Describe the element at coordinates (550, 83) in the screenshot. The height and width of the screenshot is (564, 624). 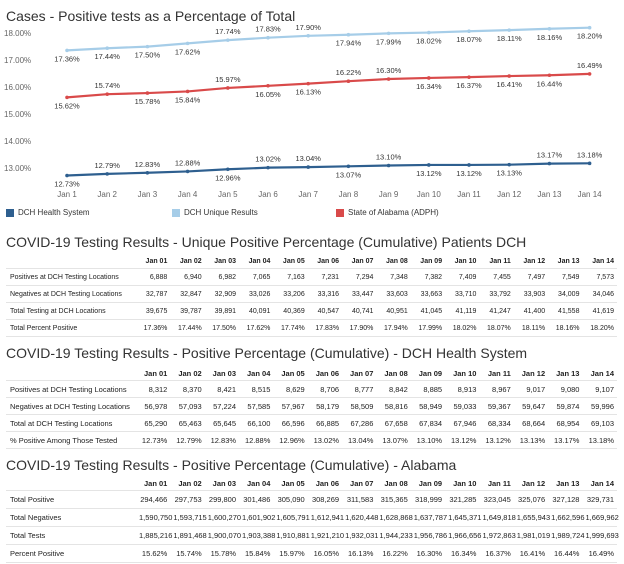
I see `data-label: 16.44%` at that location.